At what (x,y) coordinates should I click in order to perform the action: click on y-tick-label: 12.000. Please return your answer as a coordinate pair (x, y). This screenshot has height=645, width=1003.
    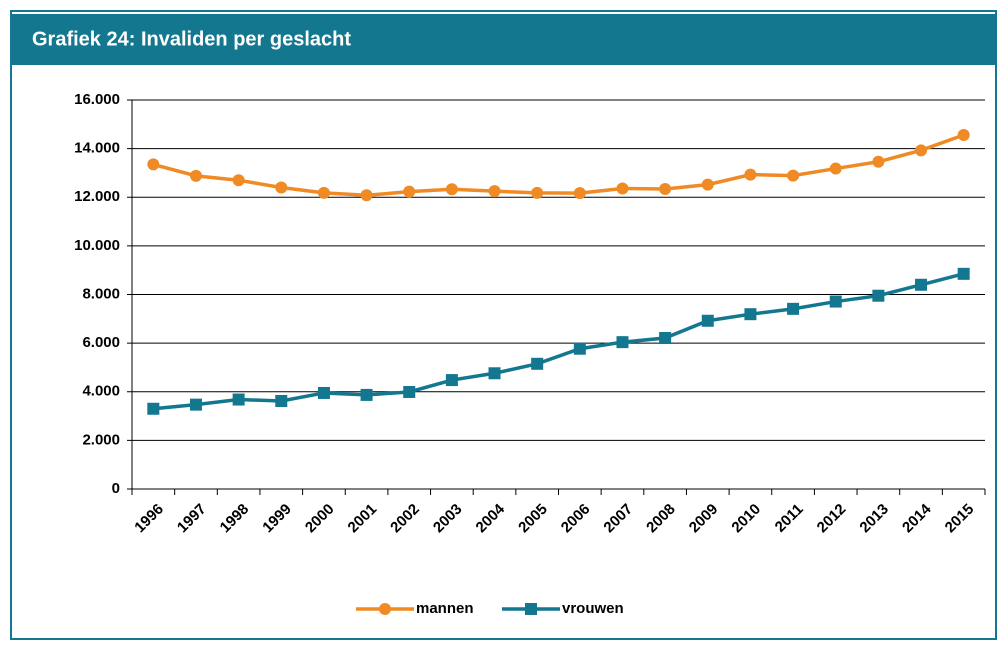
    Looking at the image, I should click on (97, 196).